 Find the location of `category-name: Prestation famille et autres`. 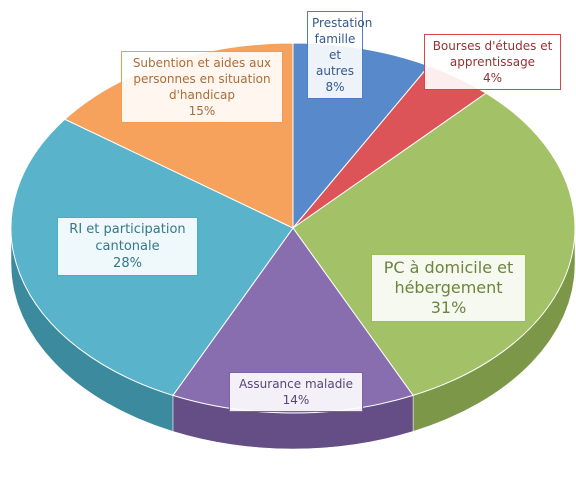

category-name: Prestation famille et autres is located at coordinates (342, 47).